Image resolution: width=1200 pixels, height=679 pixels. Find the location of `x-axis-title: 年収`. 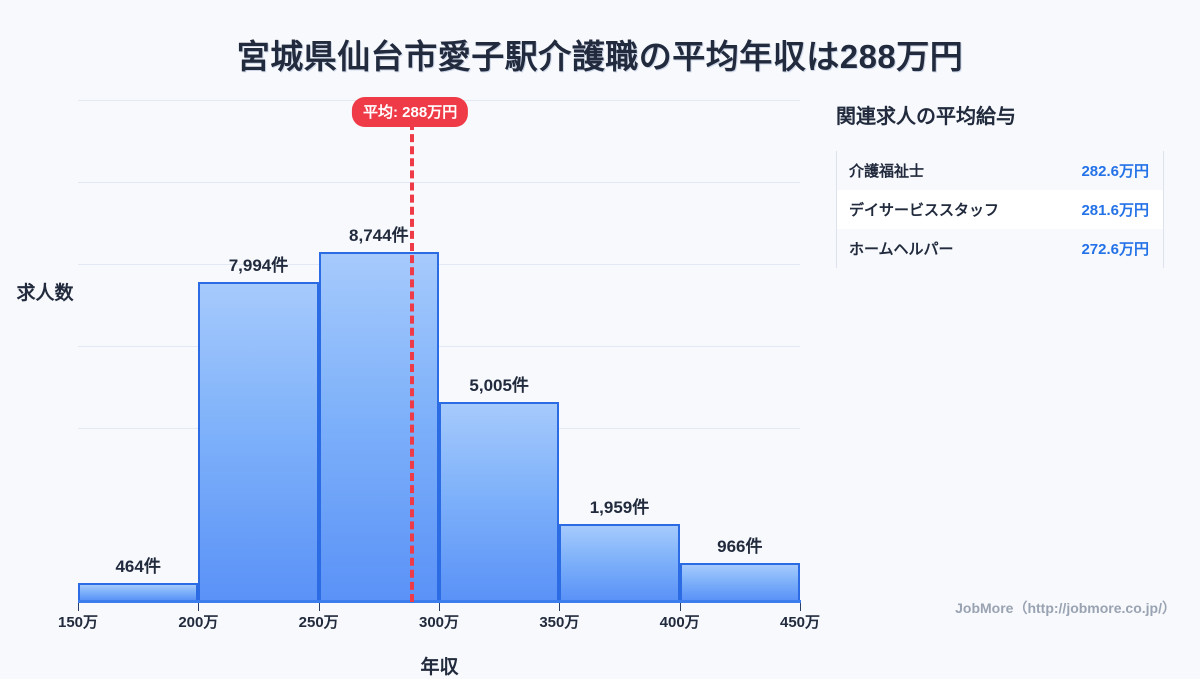

x-axis-title: 年収 is located at coordinates (439, 667).